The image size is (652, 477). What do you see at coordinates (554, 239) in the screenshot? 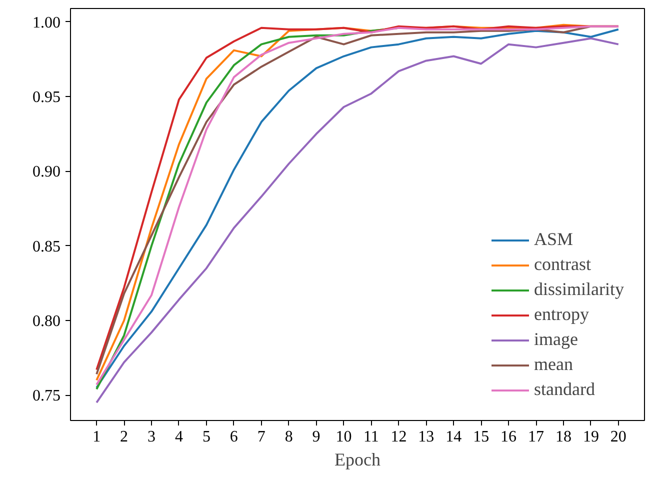
I see `legend-label: ASM` at bounding box center [554, 239].